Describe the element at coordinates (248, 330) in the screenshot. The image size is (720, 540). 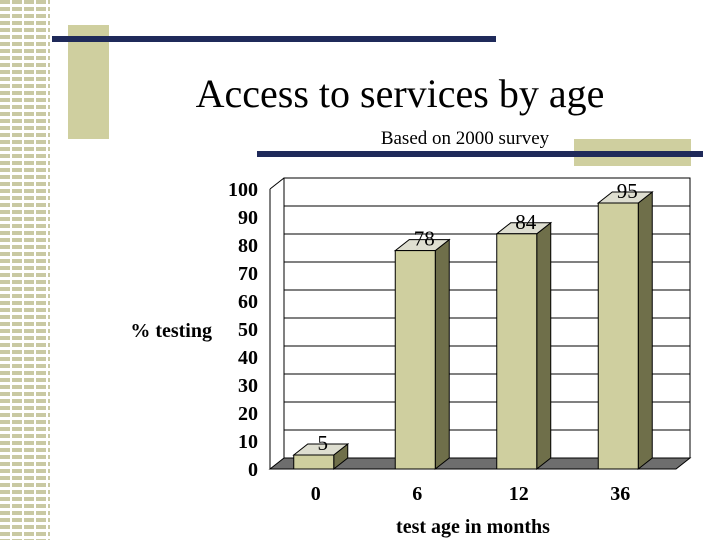
I see `y-tick-label: 50` at that location.